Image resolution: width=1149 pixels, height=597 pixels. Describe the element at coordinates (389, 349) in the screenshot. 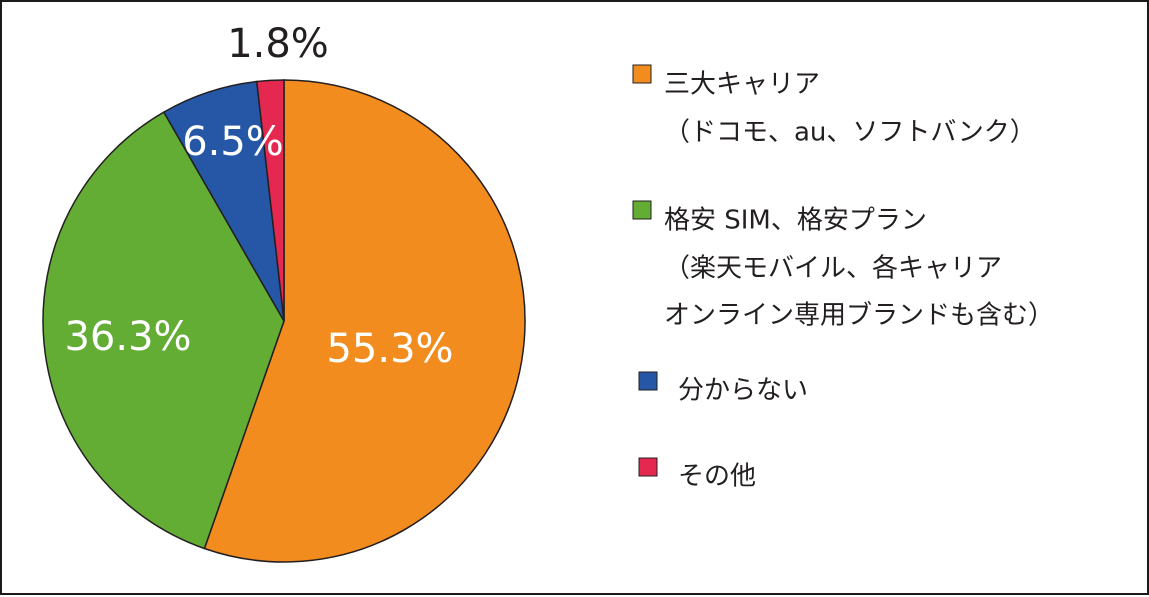

I see `slice-value-label-1: 55.3%` at that location.